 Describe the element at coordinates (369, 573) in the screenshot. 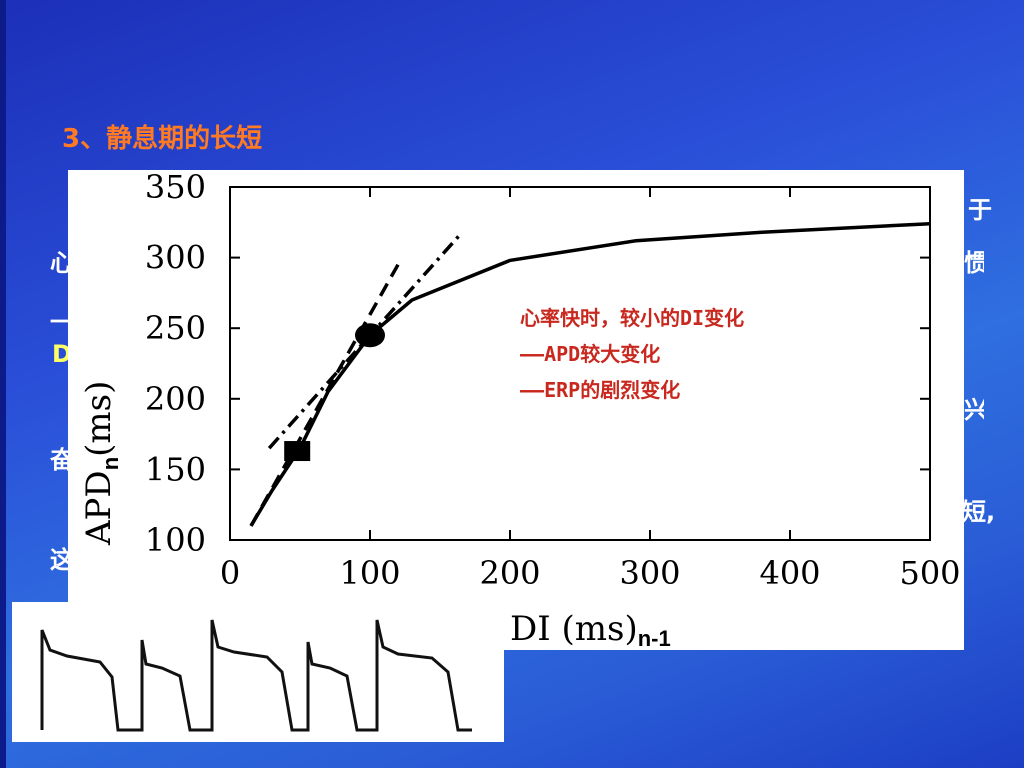

I see `x-tick-label: 100` at that location.